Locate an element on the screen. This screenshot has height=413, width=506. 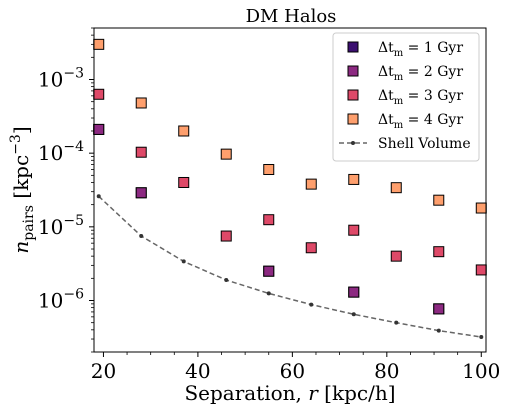
x-axis-label: Separation, r [kpc/h] is located at coordinates (289, 393).